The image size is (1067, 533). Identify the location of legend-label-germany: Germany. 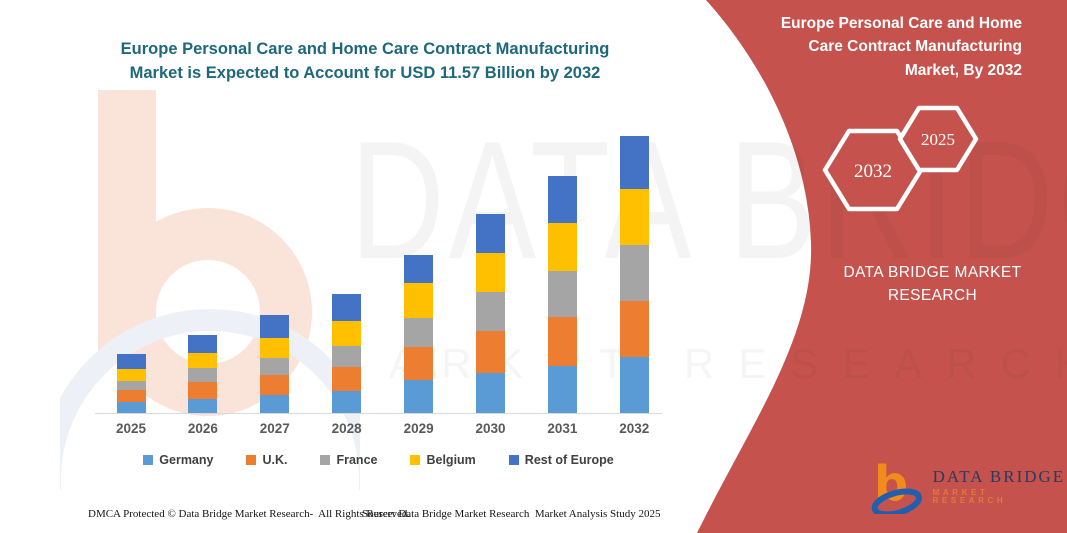
(186, 460).